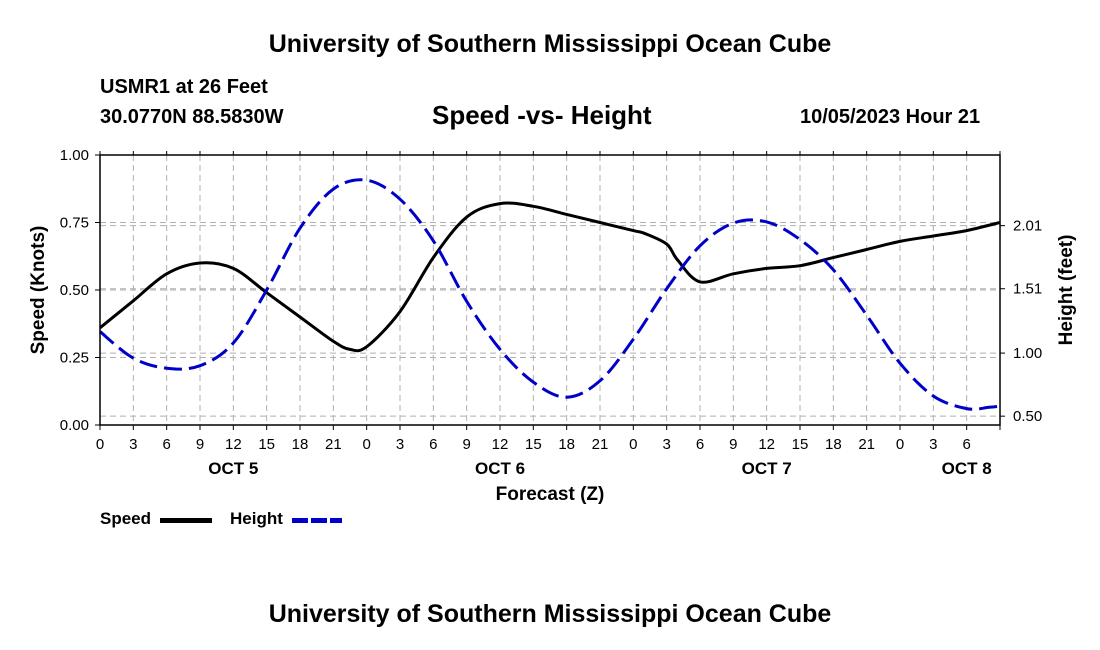  Describe the element at coordinates (767, 468) in the screenshot. I see `date-label: OCT 7` at that location.